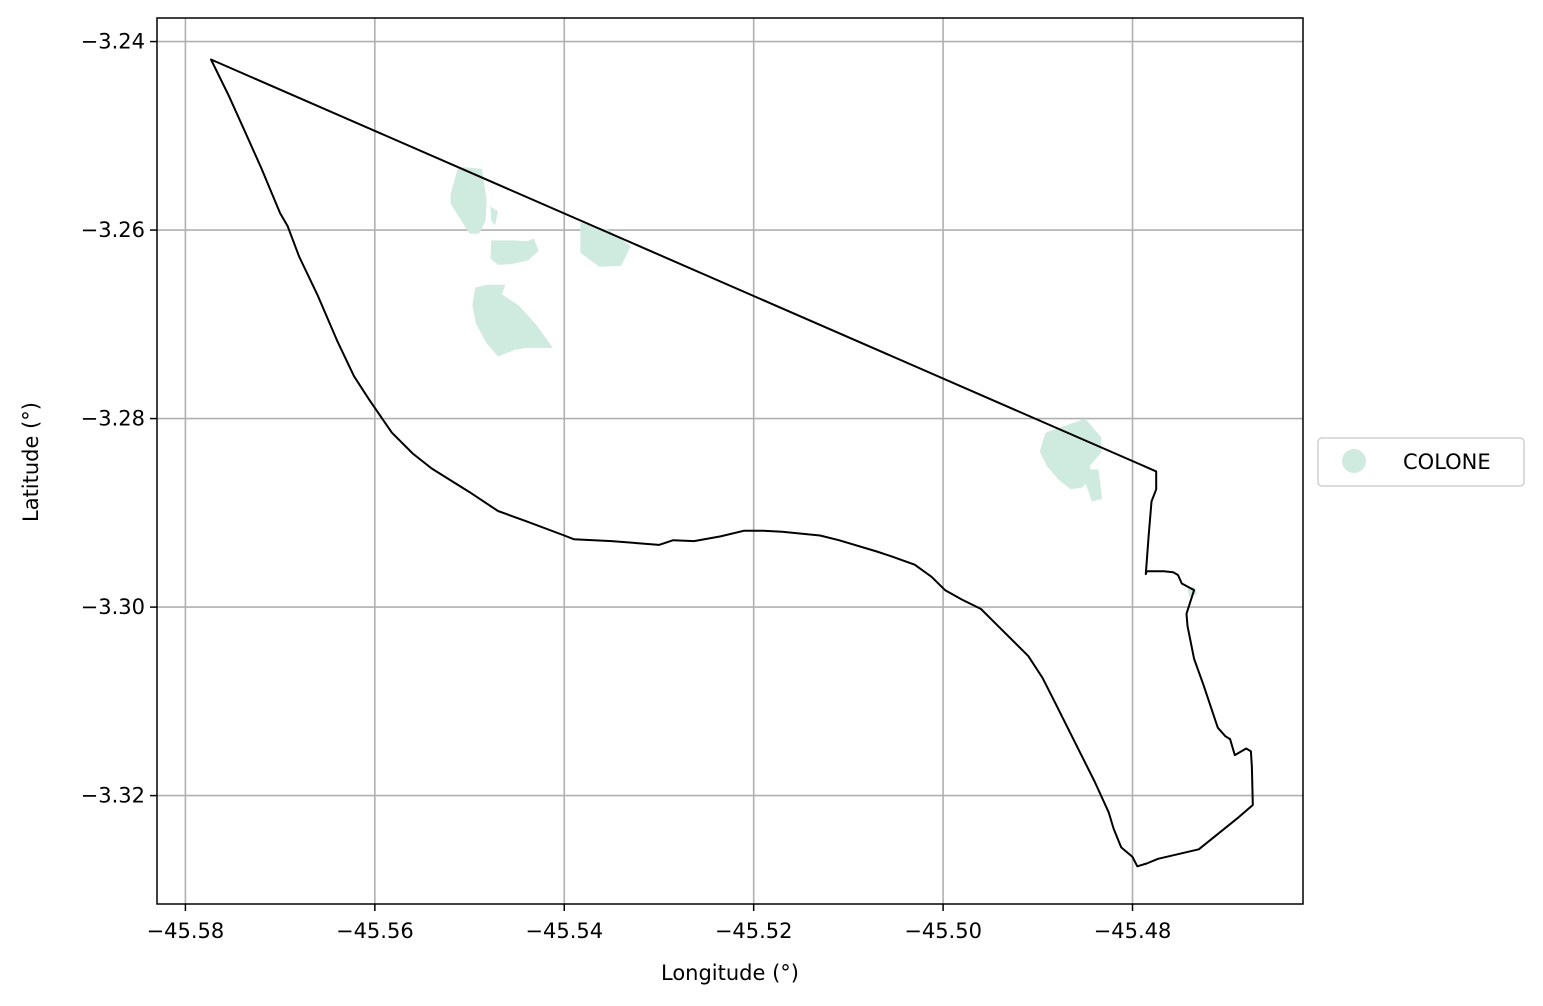 The width and height of the screenshot is (1543, 1006). Describe the element at coordinates (375, 931) in the screenshot. I see `x-tick-label: −45.56` at that location.